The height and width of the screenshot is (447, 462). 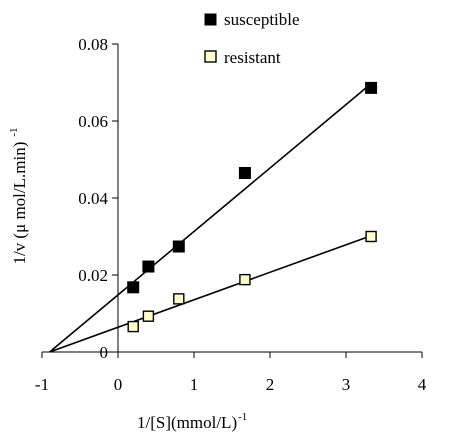 I want to click on x-tick-label: 3, so click(x=346, y=384).